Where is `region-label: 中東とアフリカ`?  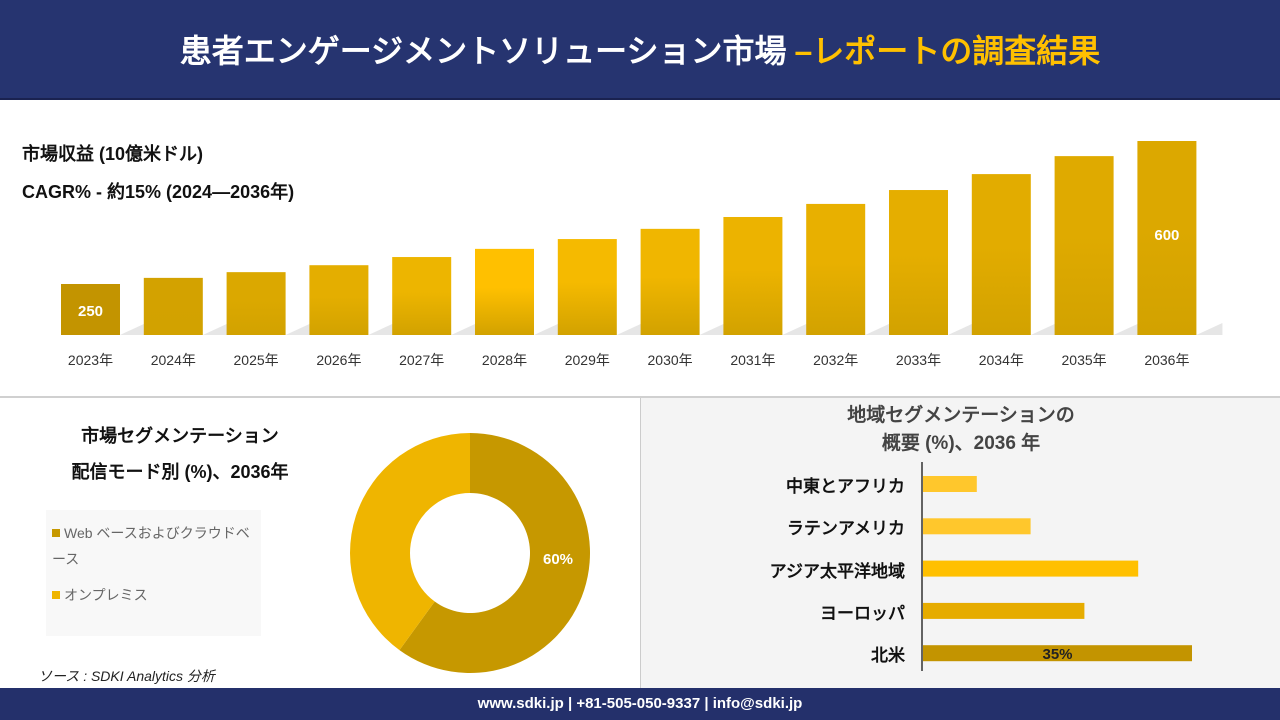 region-label: 中東とアフリカ is located at coordinates (845, 486).